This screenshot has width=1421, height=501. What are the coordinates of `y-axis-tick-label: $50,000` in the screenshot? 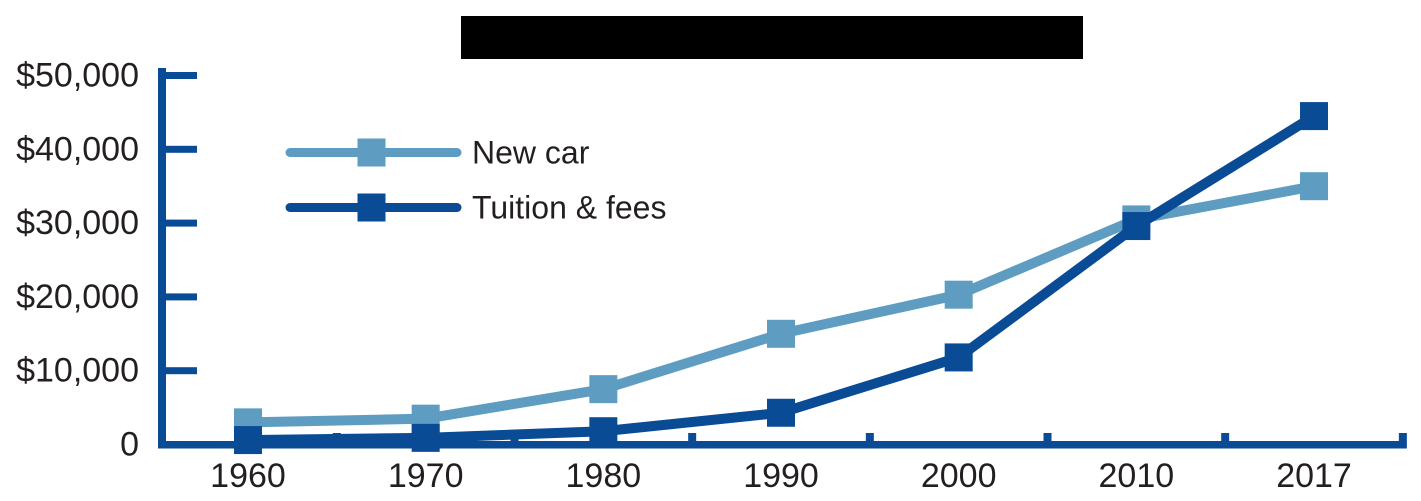 It's located at (77, 76).